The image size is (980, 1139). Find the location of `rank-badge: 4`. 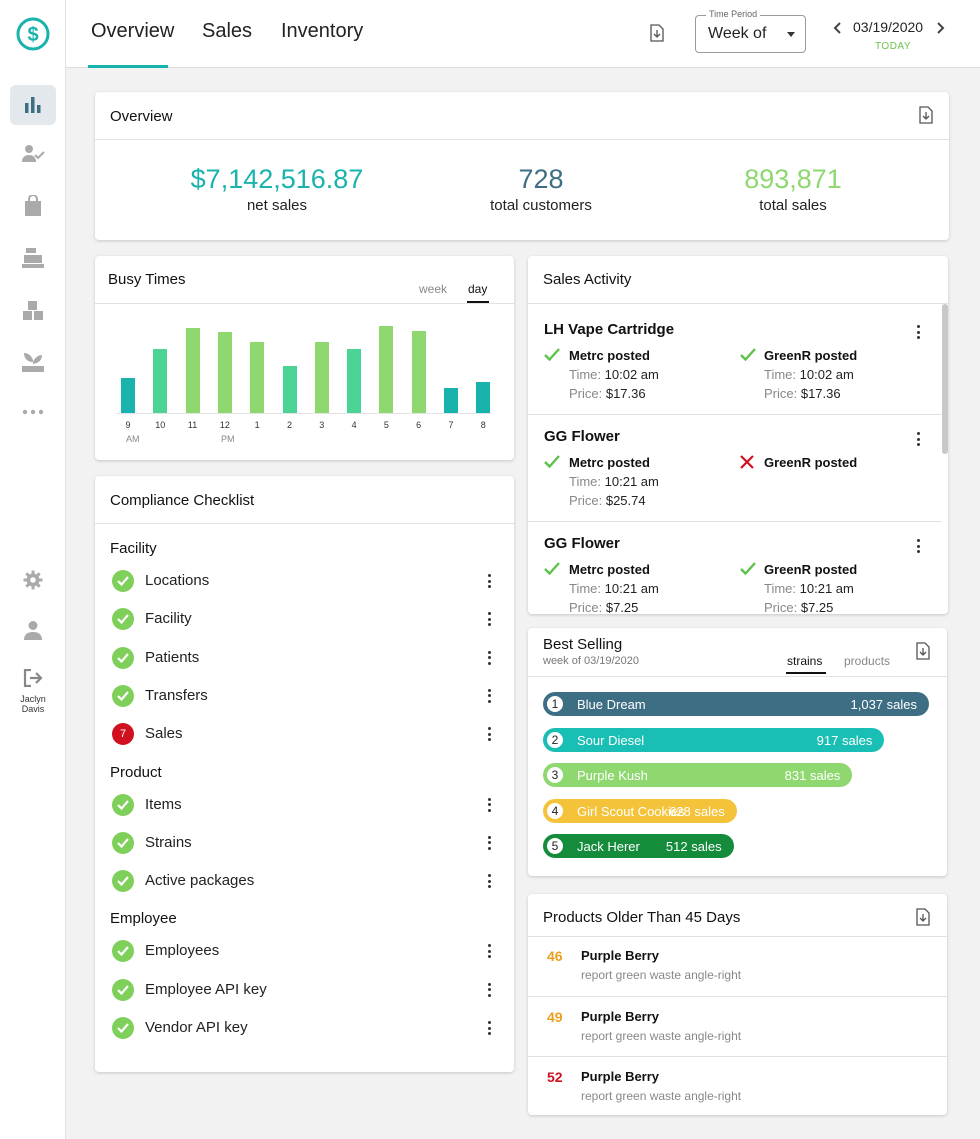

rank-badge: 4 is located at coordinates (555, 810).